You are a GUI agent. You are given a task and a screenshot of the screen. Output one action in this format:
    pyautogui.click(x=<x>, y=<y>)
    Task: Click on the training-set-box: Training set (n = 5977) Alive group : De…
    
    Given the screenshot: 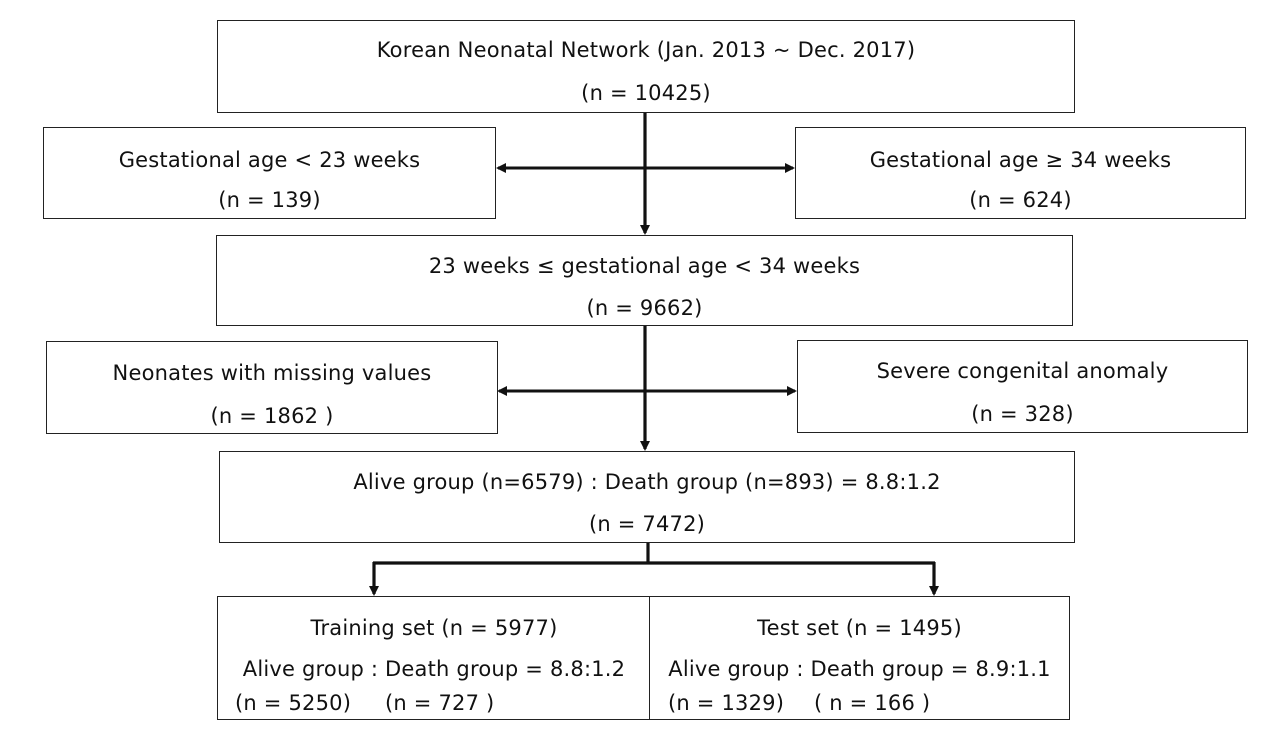 What is the action you would take?
    pyautogui.click(x=434, y=658)
    